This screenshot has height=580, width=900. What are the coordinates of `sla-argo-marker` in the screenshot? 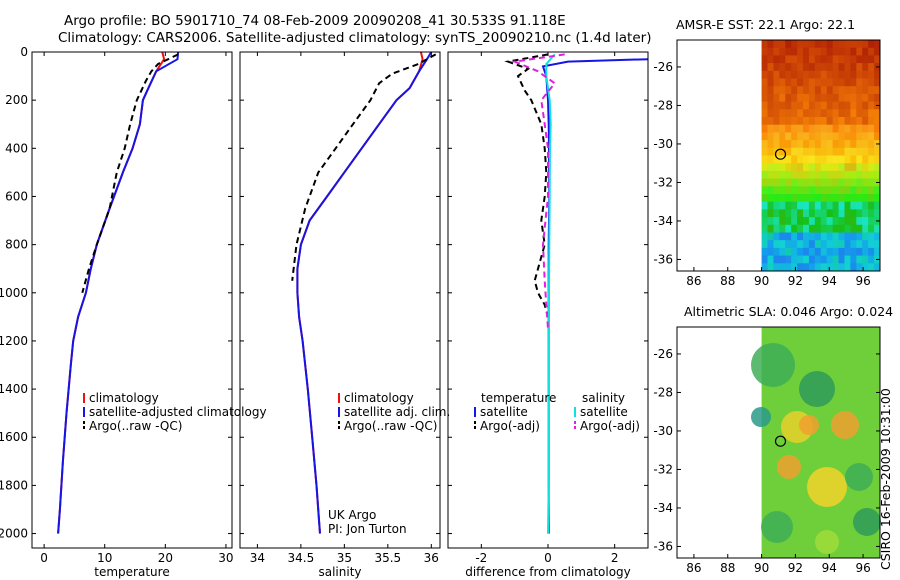 It's located at (780, 441).